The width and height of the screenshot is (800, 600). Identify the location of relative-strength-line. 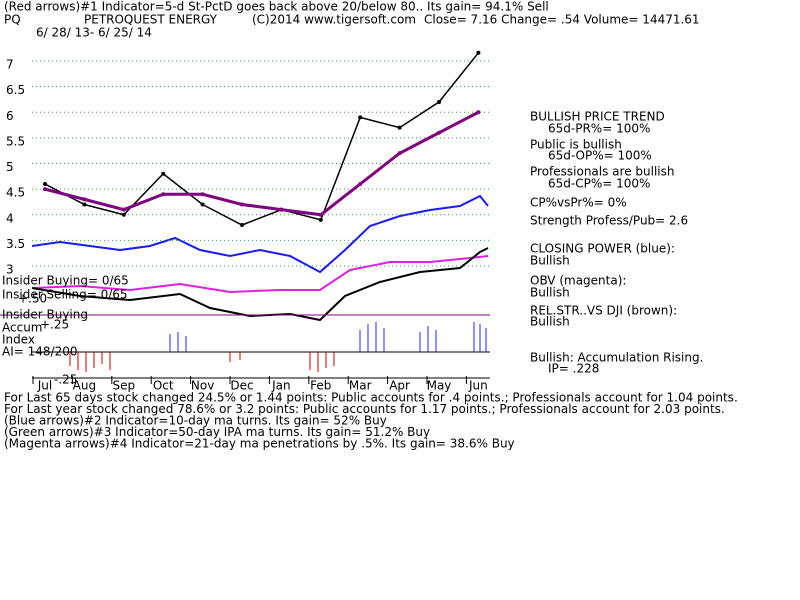
(260, 284).